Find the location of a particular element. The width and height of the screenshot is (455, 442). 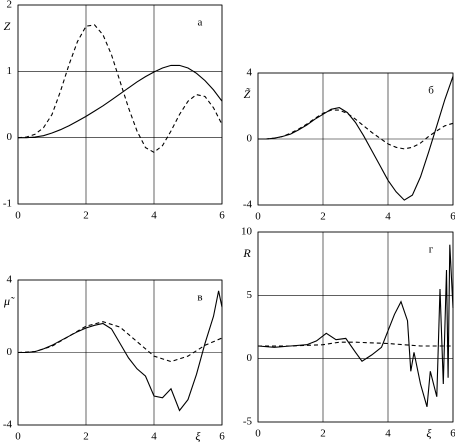

y-tick-label: 10 is located at coordinates (247, 232).